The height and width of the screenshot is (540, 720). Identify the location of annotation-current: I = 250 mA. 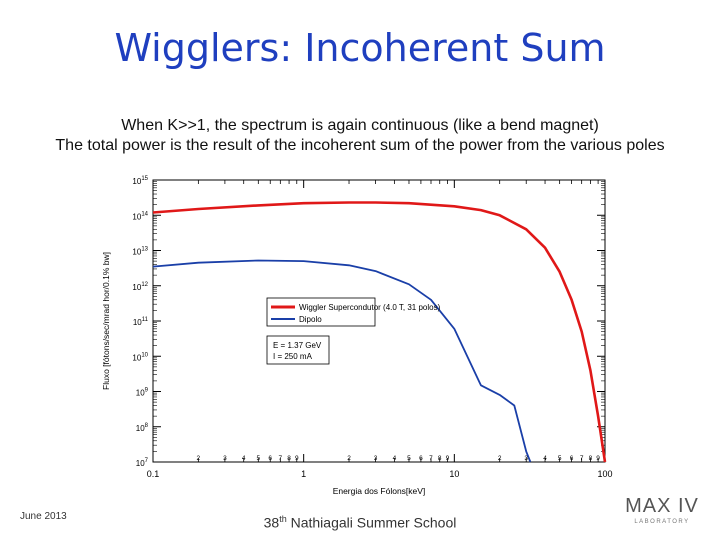
(293, 356).